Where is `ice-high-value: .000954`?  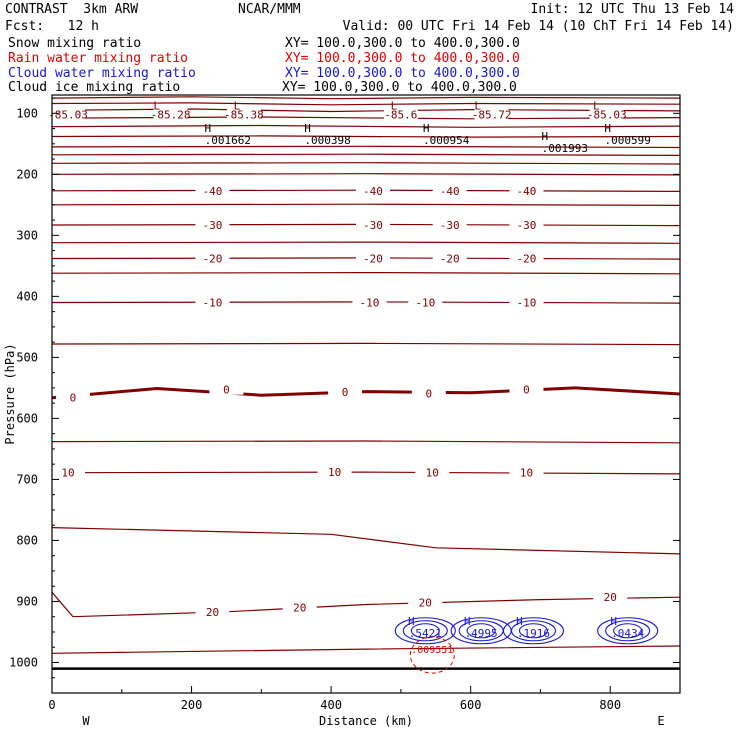
ice-high-value: .000954 is located at coordinates (446, 140).